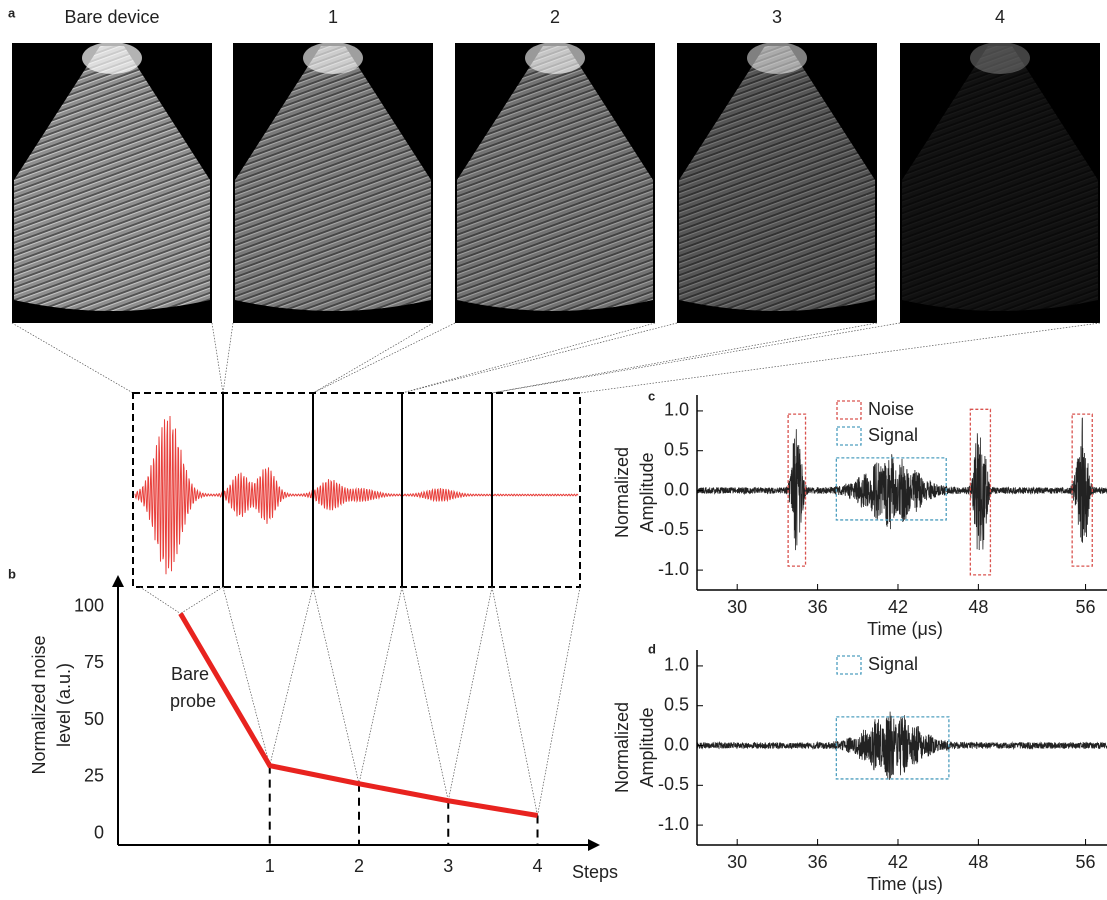  Describe the element at coordinates (94, 776) in the screenshot. I see `y-tick-label: 25` at that location.